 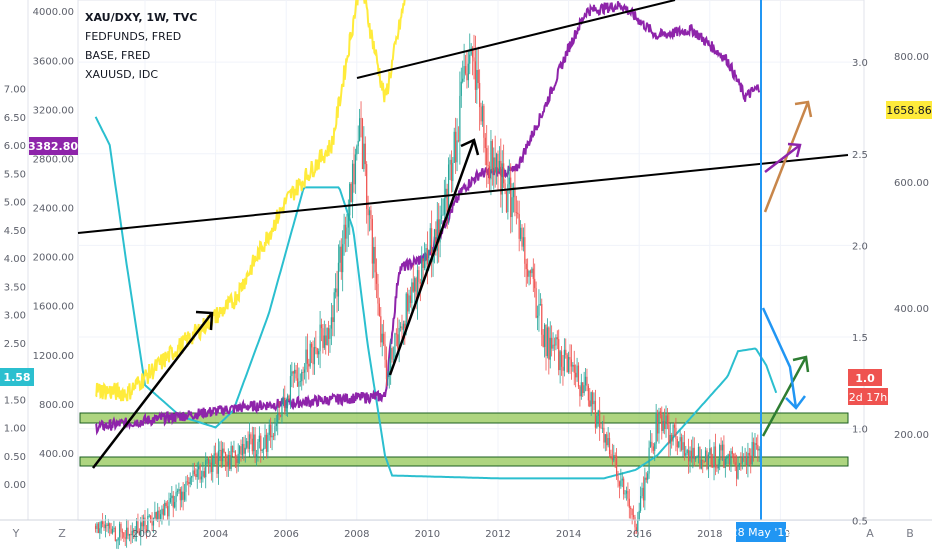 I want to click on svg-text: 2d 17h, so click(x=868, y=397).